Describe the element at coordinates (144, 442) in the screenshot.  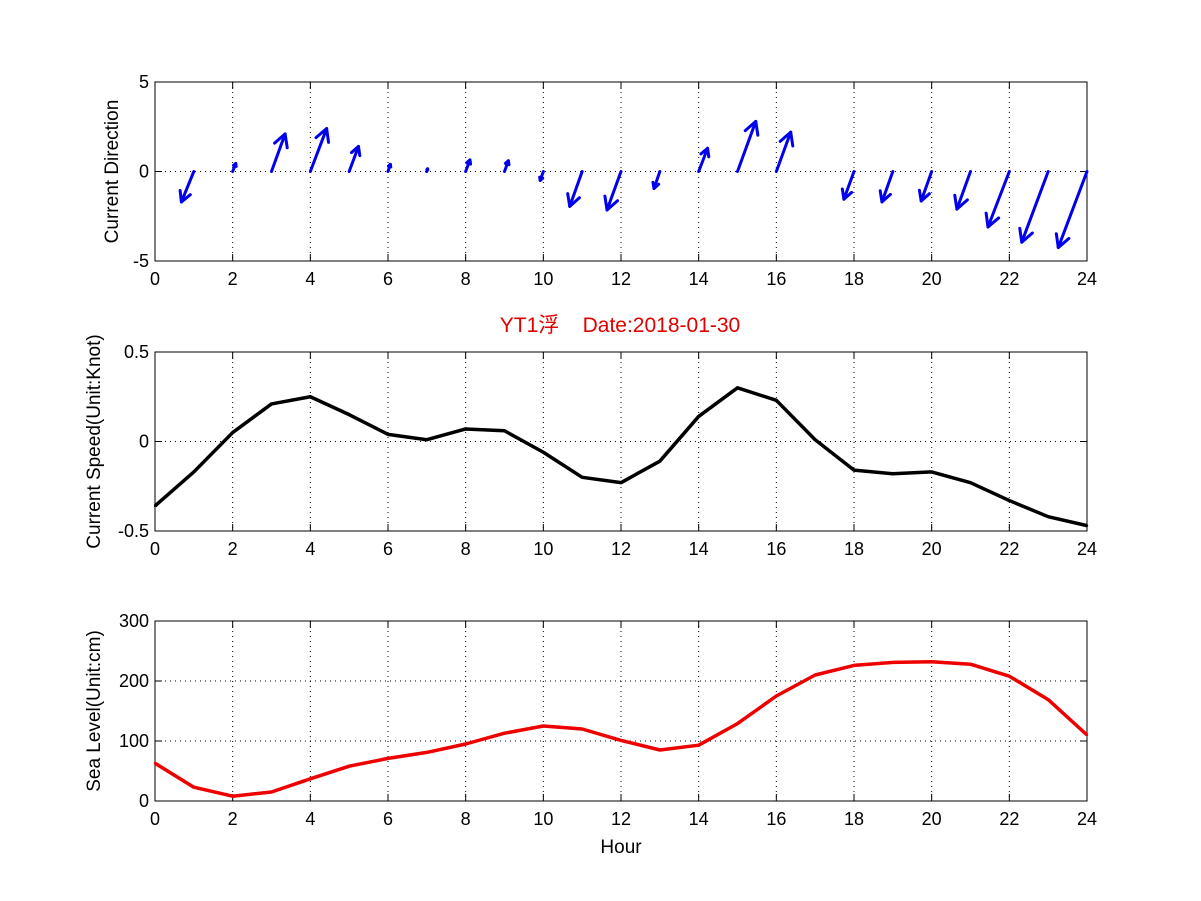
I see `y-tick-label: 0` at that location.